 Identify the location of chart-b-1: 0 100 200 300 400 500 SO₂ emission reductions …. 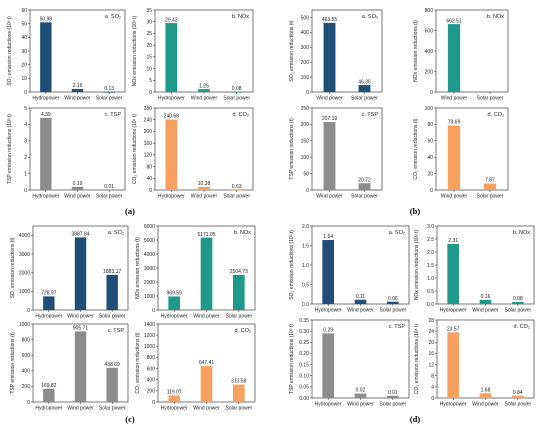
(336, 55).